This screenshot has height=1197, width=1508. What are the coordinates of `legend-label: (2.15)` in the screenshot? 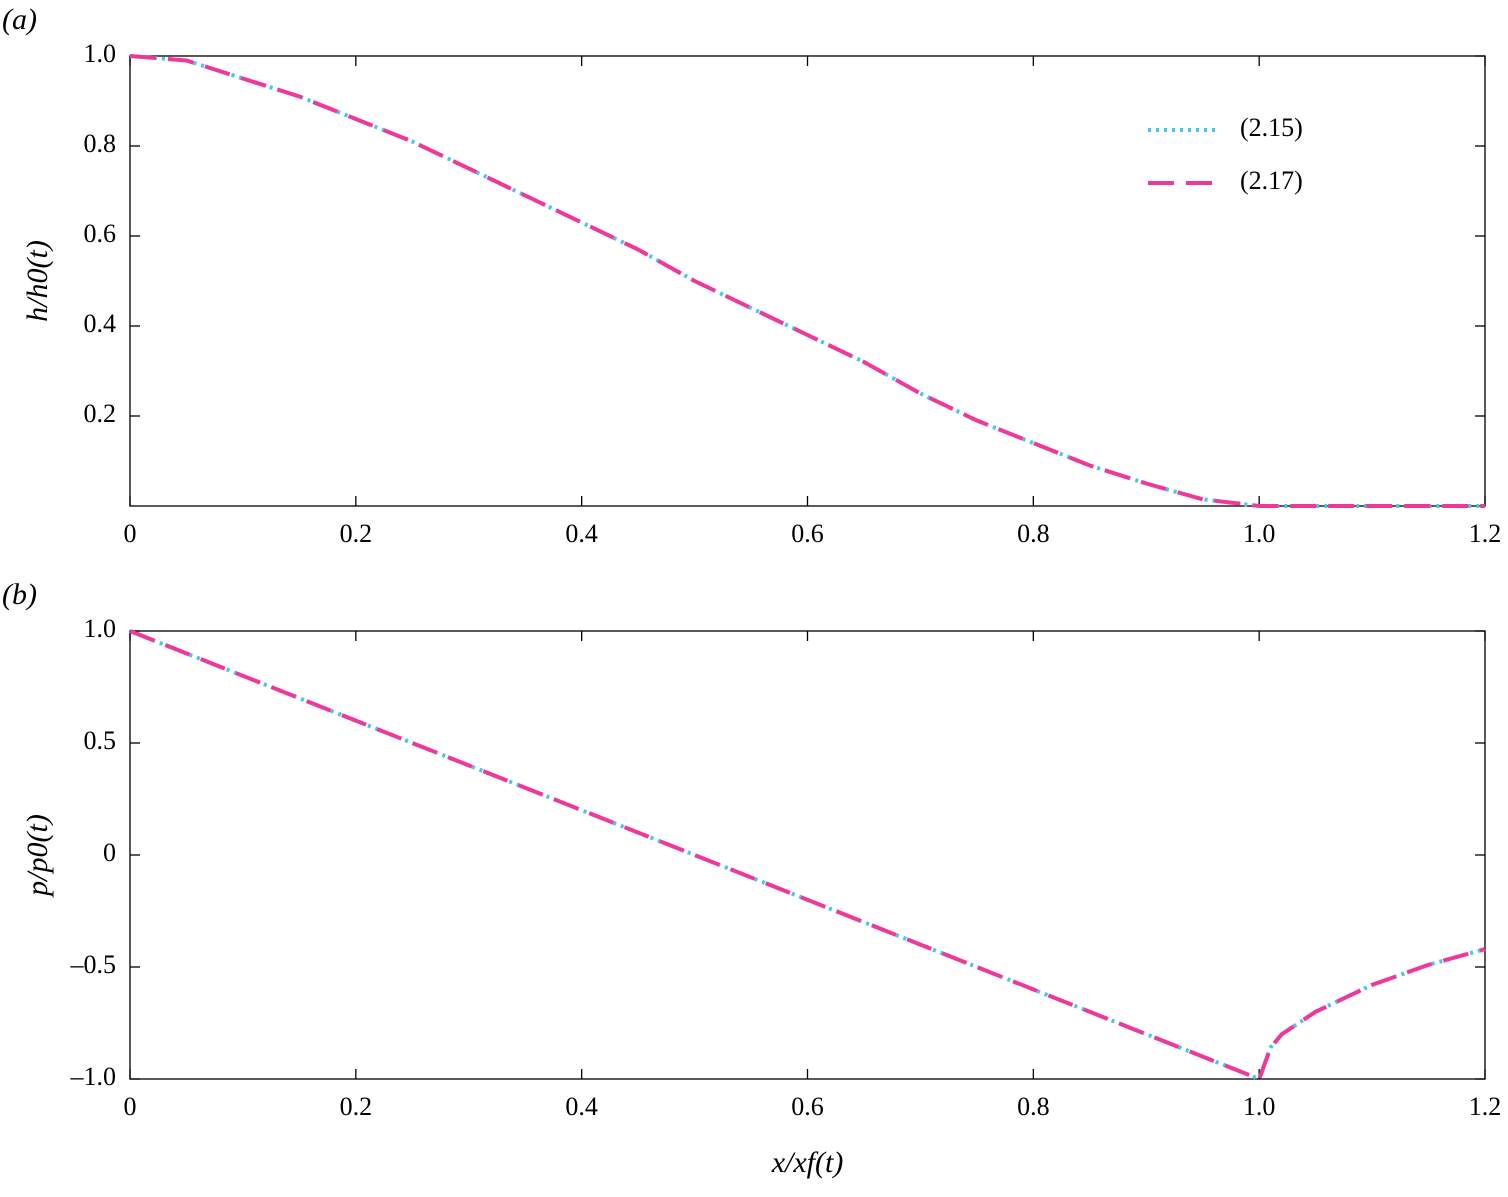 It's located at (1271, 127).